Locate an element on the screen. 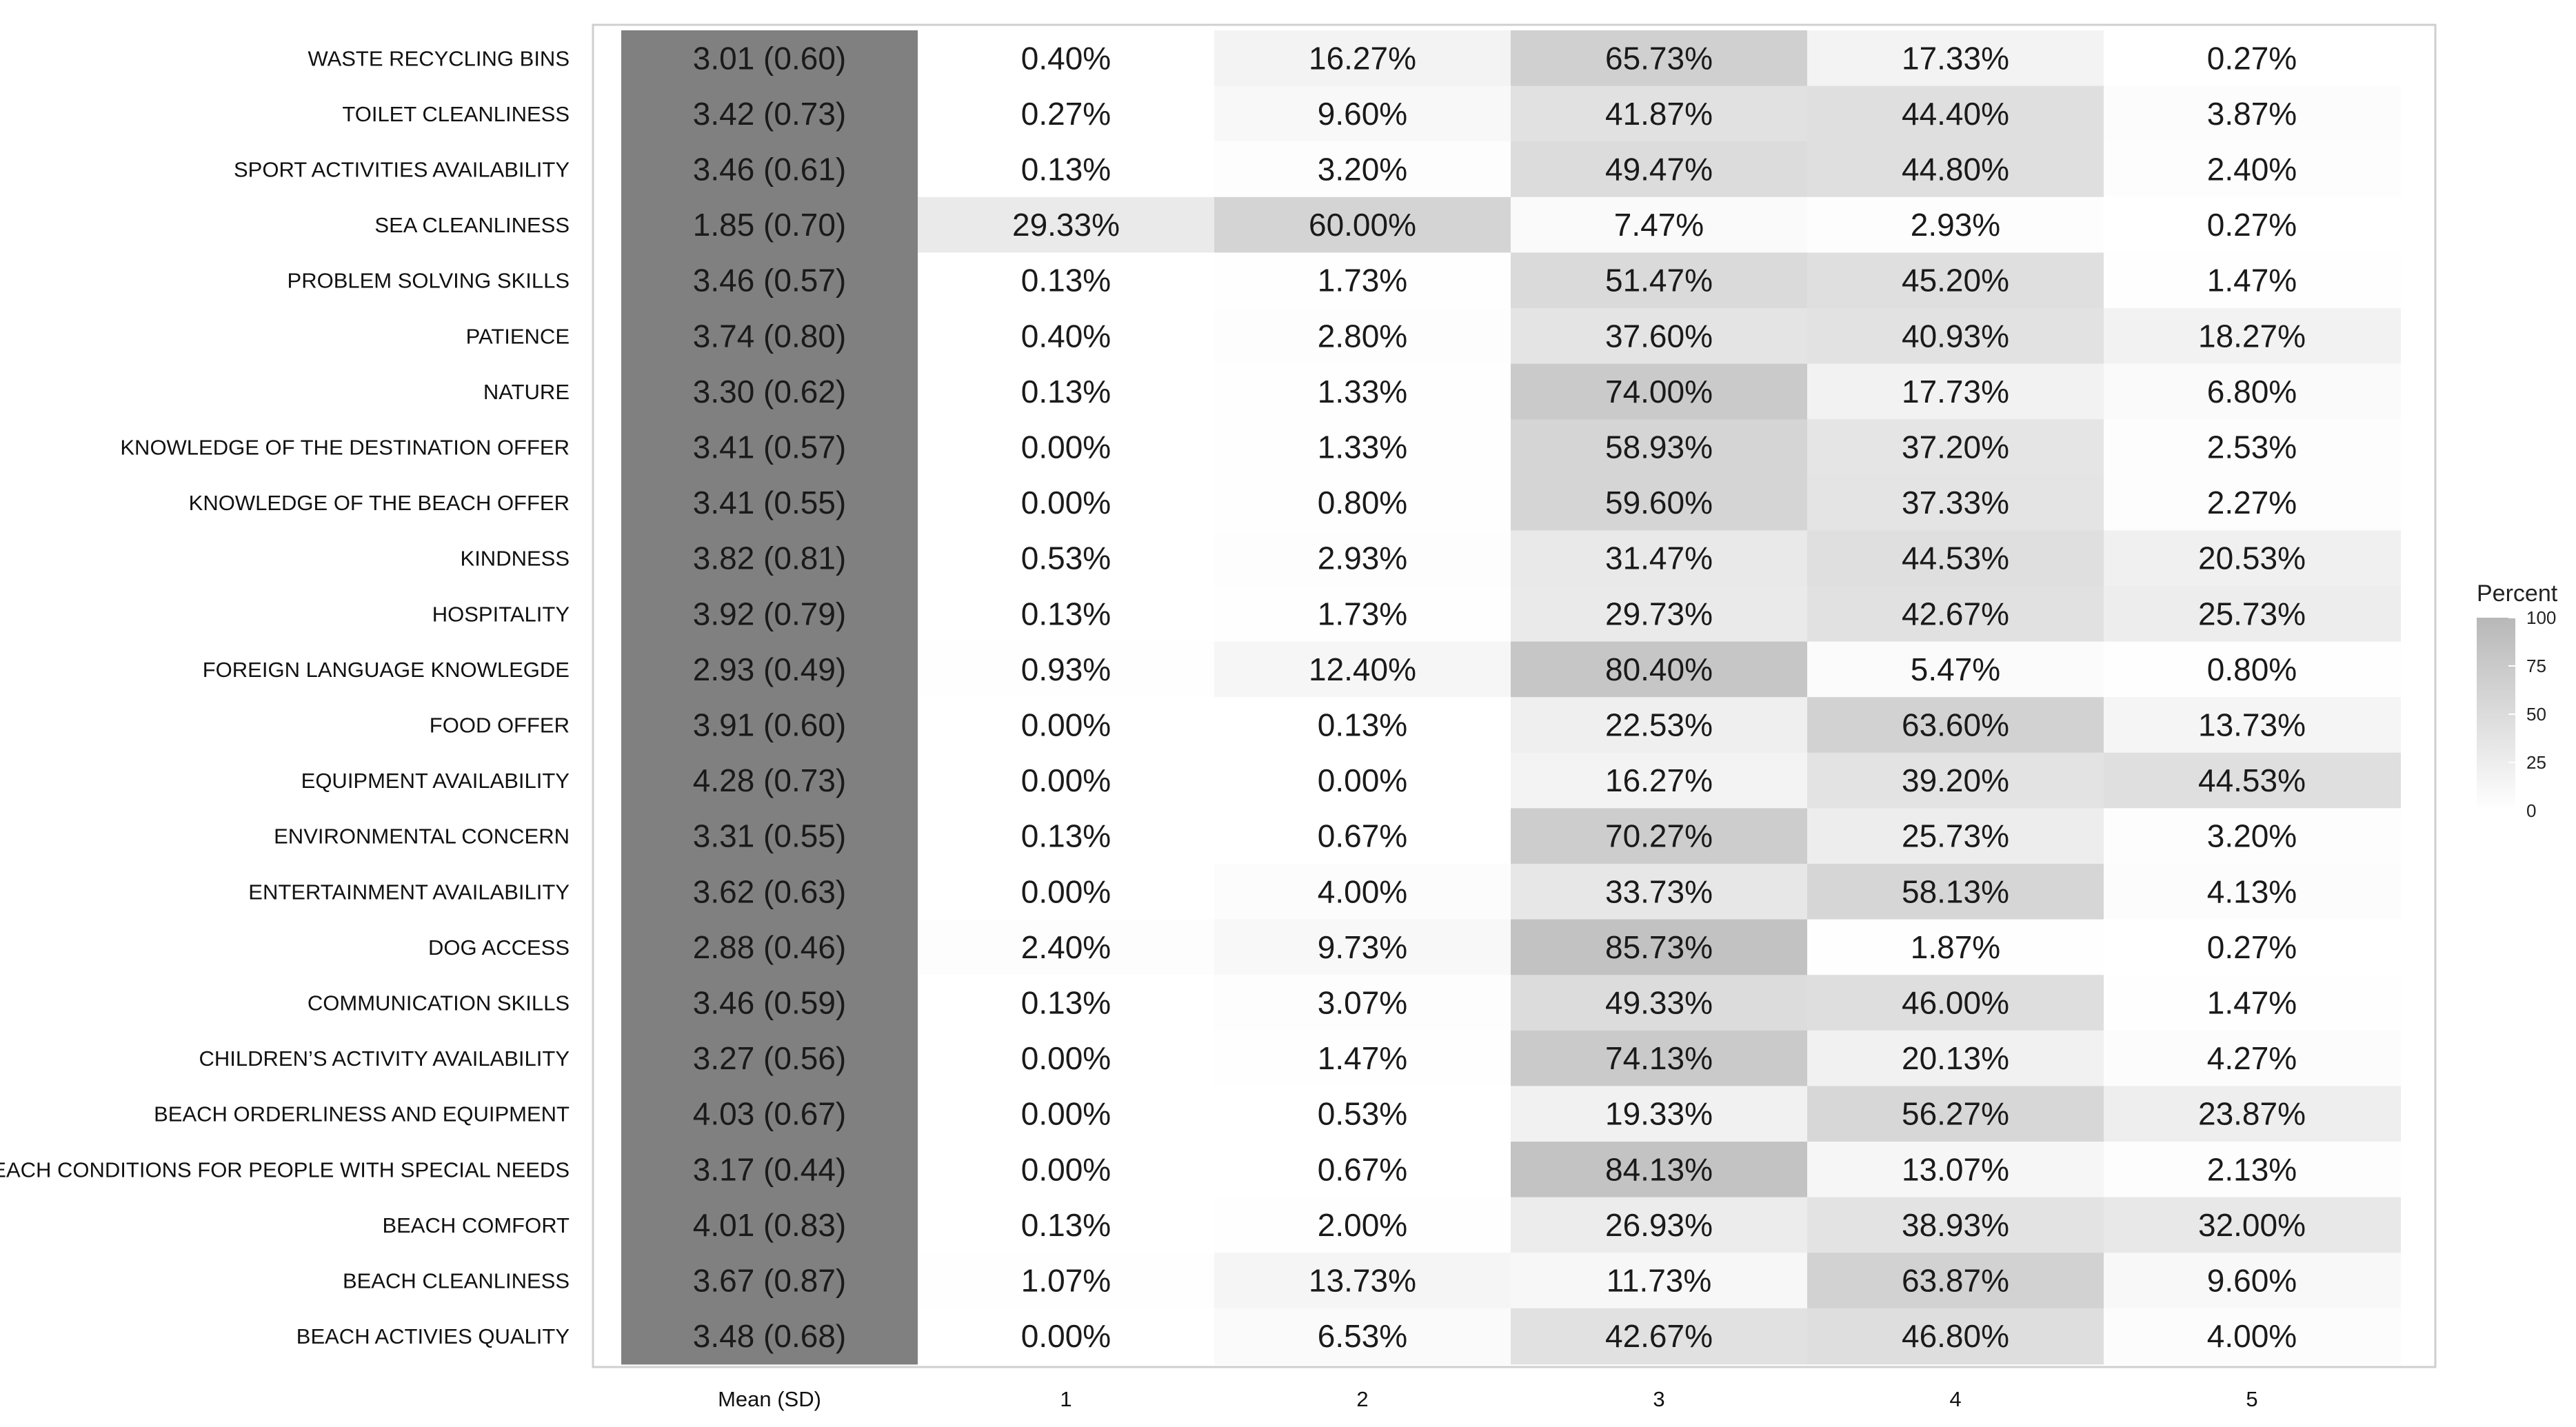  legend-tick-label: 100 is located at coordinates (2541, 617).